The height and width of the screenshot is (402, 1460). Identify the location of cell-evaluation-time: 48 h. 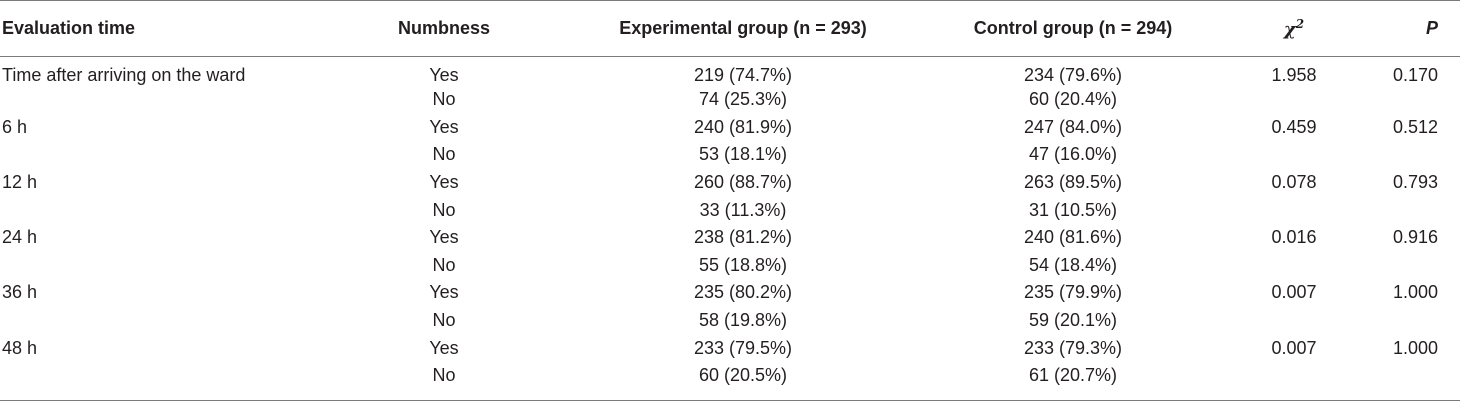
(20, 347).